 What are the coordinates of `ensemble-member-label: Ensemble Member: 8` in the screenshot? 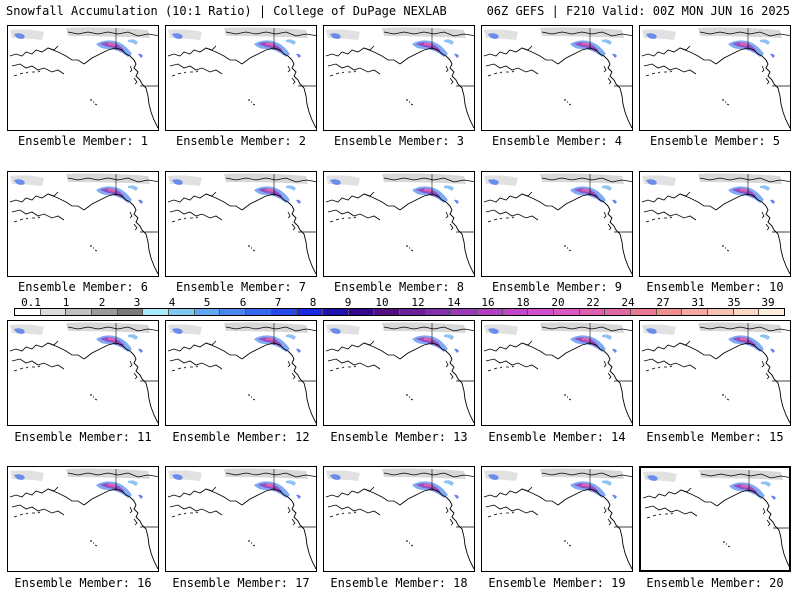 It's located at (399, 287).